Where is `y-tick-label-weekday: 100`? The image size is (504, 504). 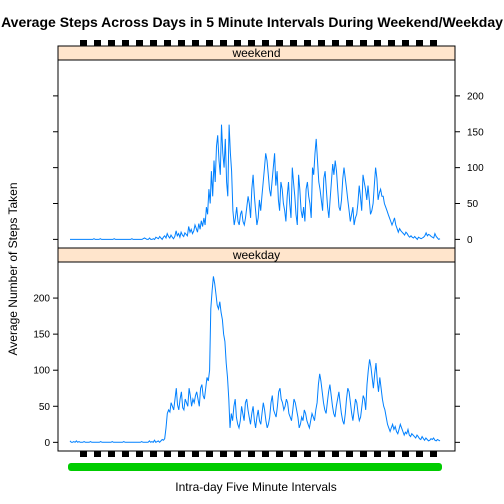 y-tick-label-weekday: 100 is located at coordinates (41, 371).